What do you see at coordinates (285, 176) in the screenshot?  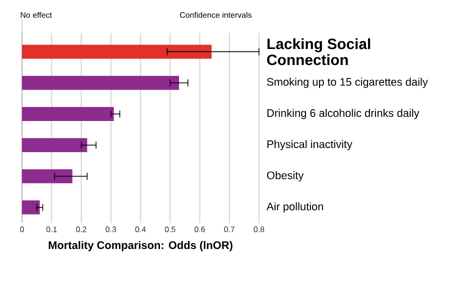 I see `y-tick-label: Obesity` at bounding box center [285, 176].